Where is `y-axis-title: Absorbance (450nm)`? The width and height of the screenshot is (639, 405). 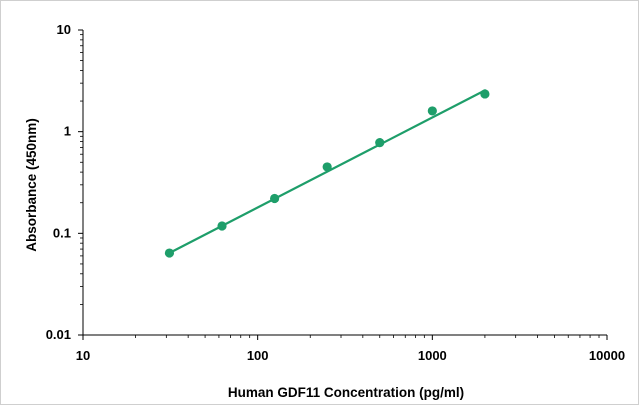 y-axis-title: Absorbance (450nm) is located at coordinates (31, 185).